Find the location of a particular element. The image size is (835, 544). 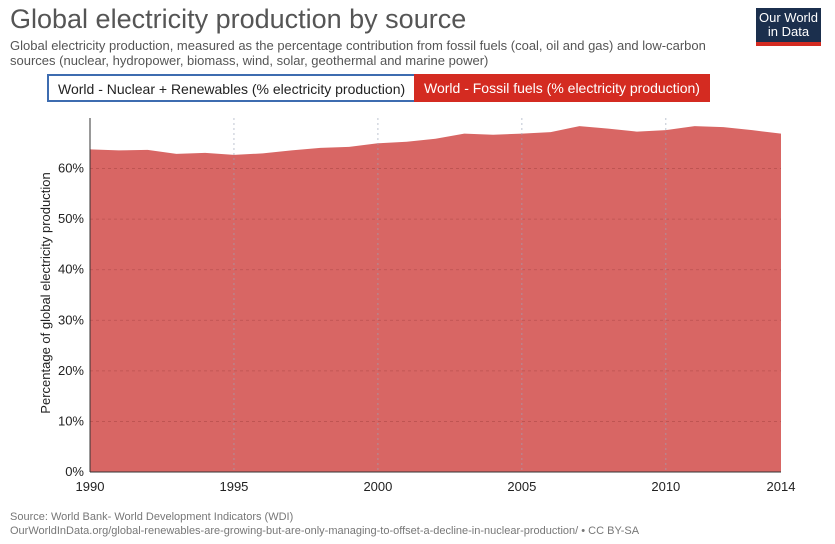

x-tick-label: 2010 is located at coordinates (665, 486).